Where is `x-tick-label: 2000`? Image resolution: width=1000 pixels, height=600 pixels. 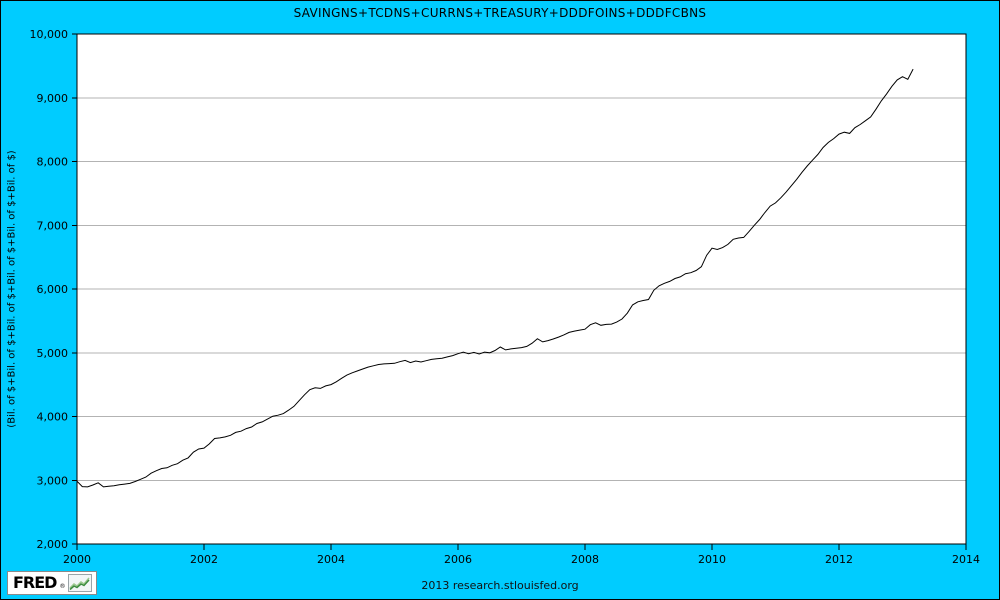 x-tick-label: 2000 is located at coordinates (77, 559).